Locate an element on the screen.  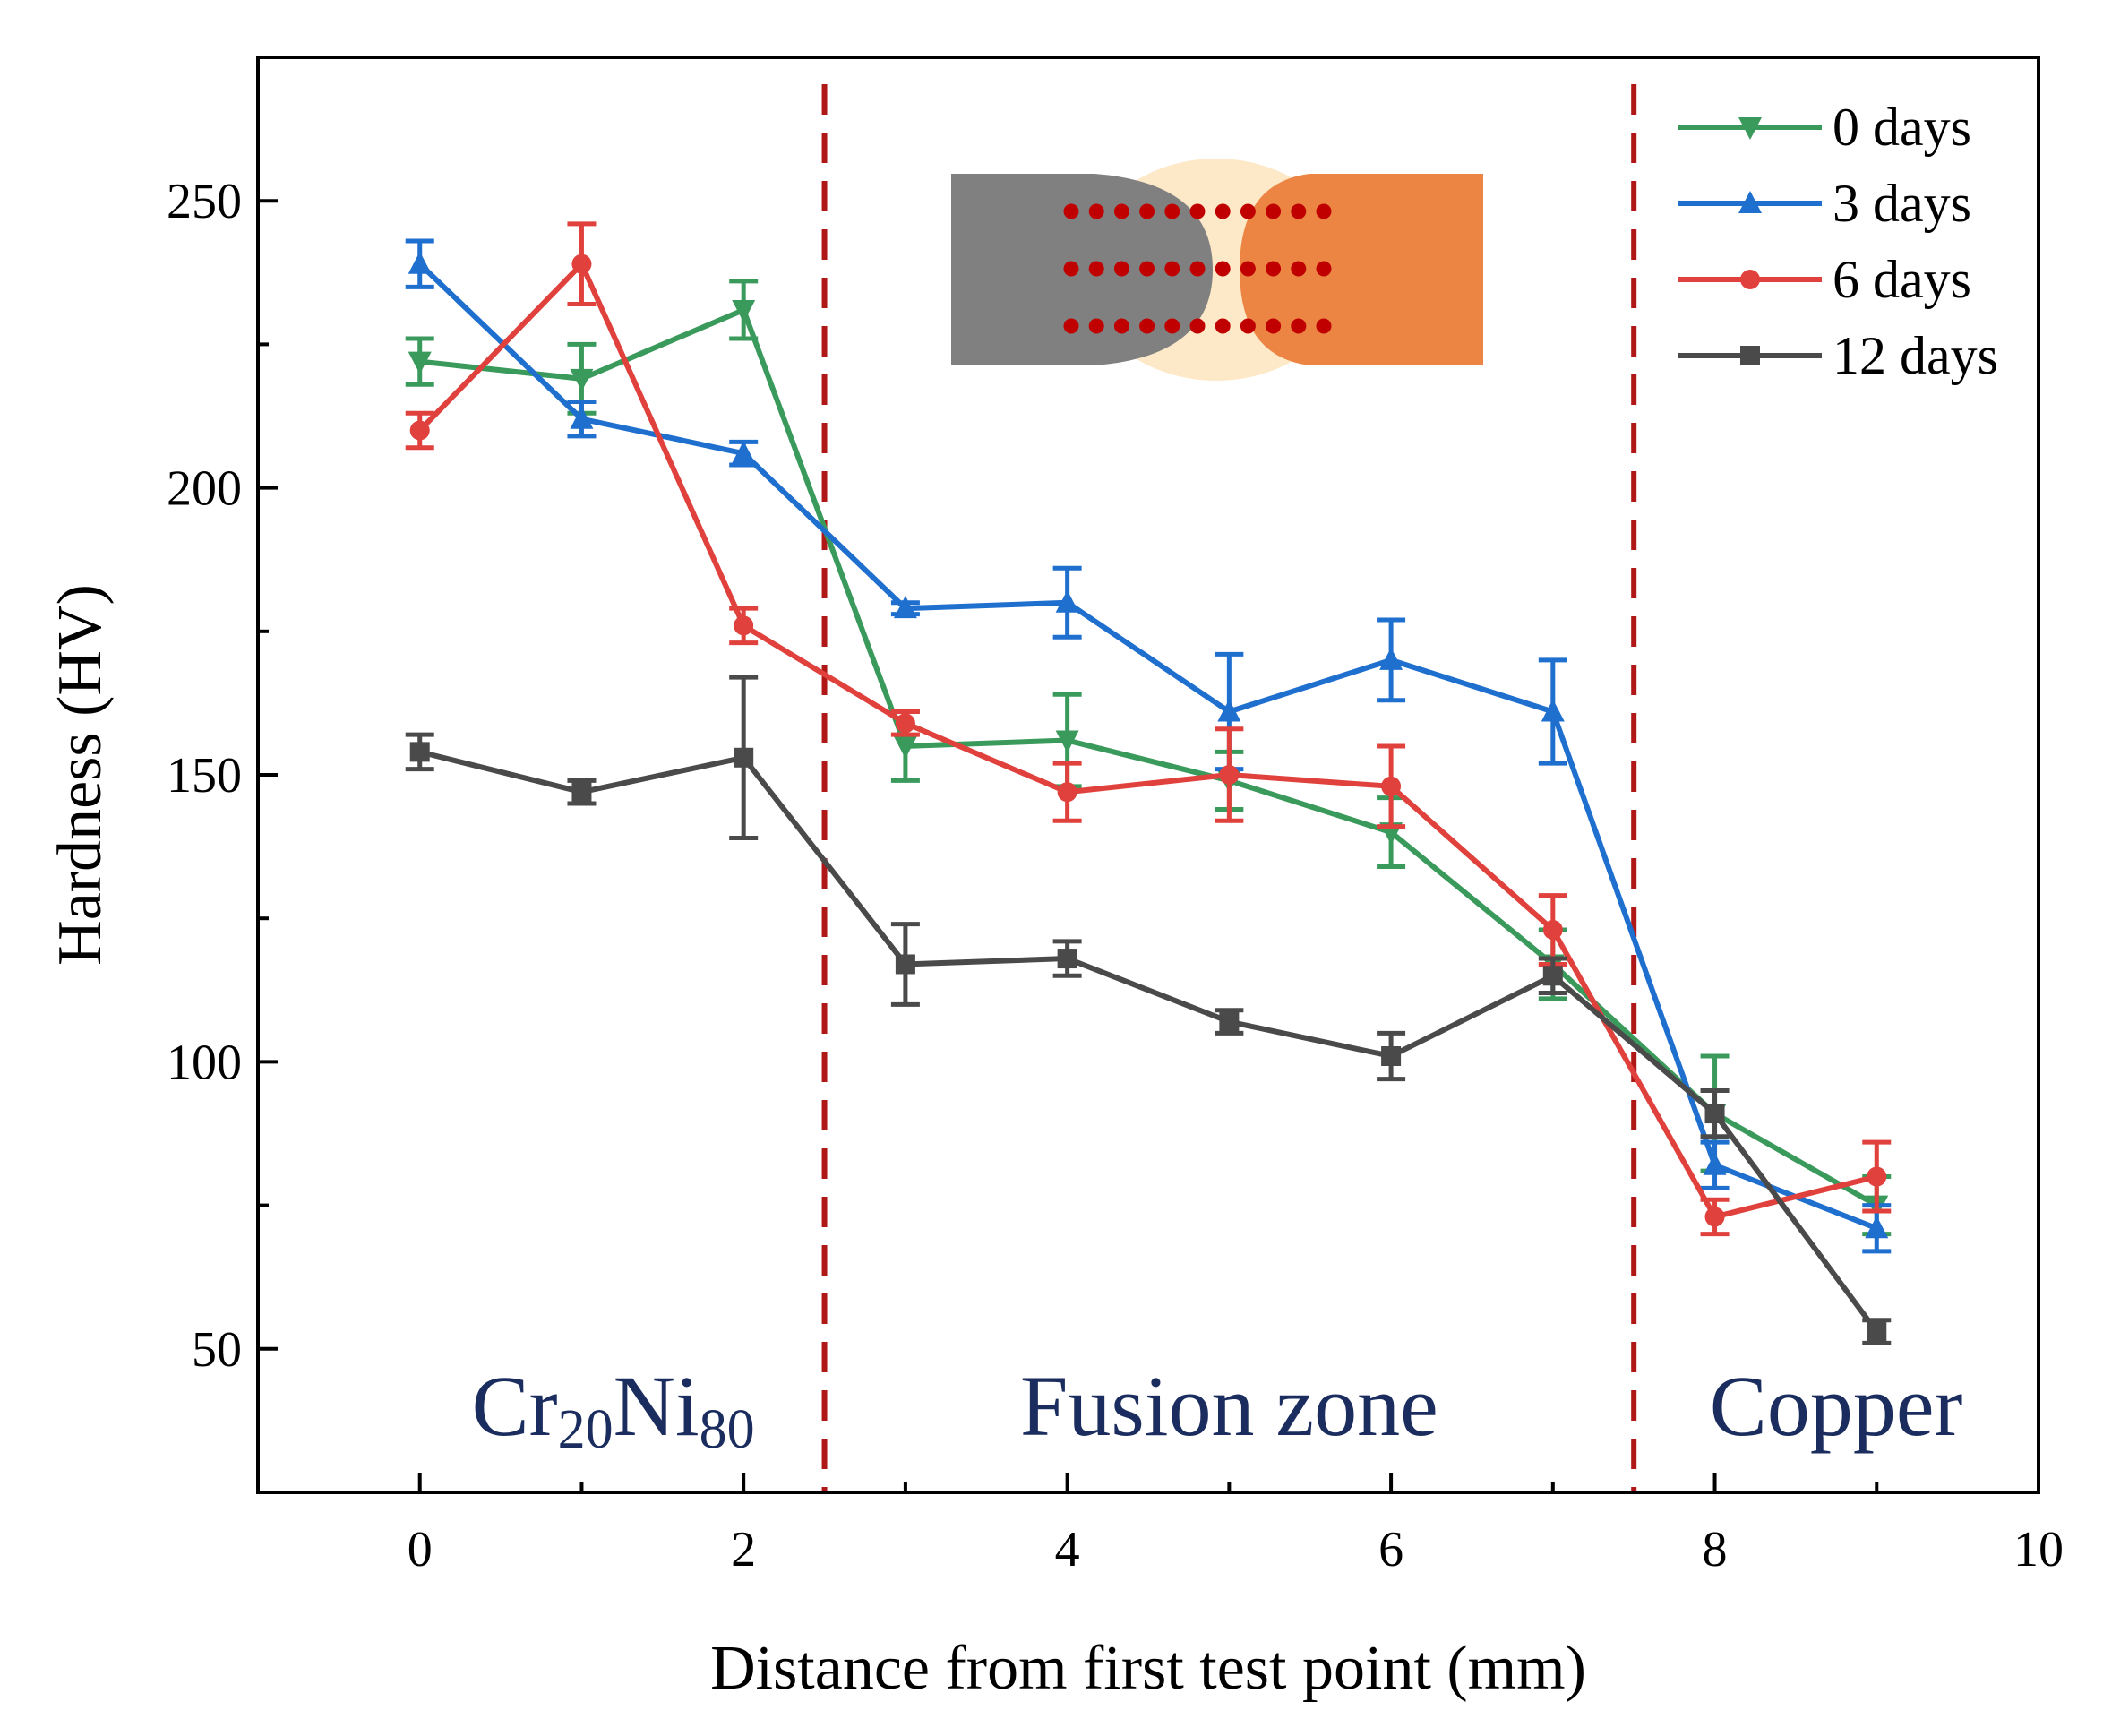
weld-inset-diagram is located at coordinates (1217, 270).